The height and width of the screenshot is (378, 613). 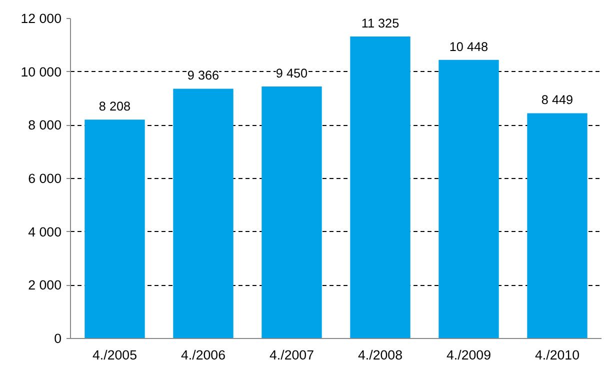 I want to click on x-tick-label: 4./2009, so click(x=468, y=355).